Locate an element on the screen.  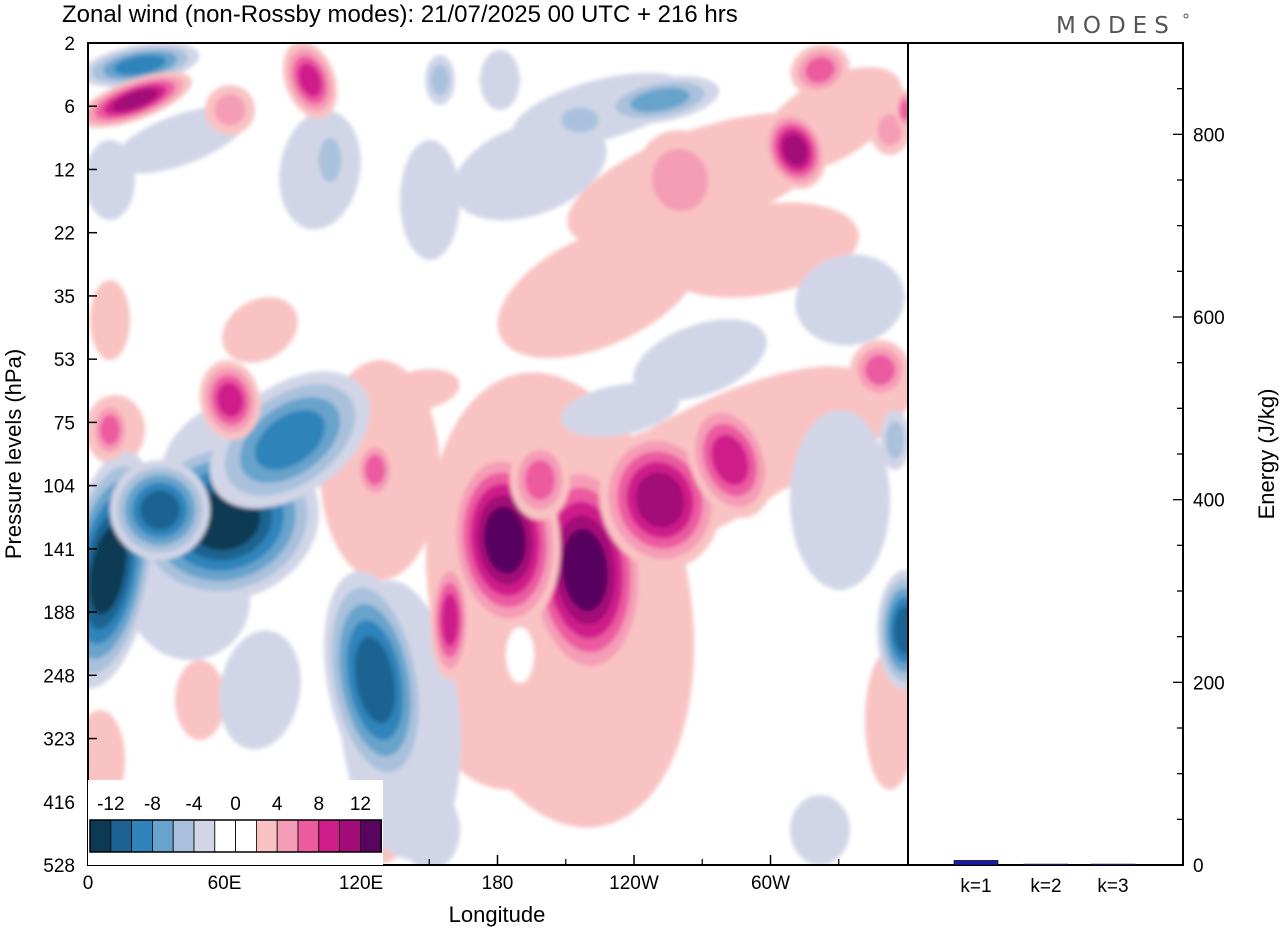
x-axis: 0 60E 120E 180 120W 60W is located at coordinates (461, 874).